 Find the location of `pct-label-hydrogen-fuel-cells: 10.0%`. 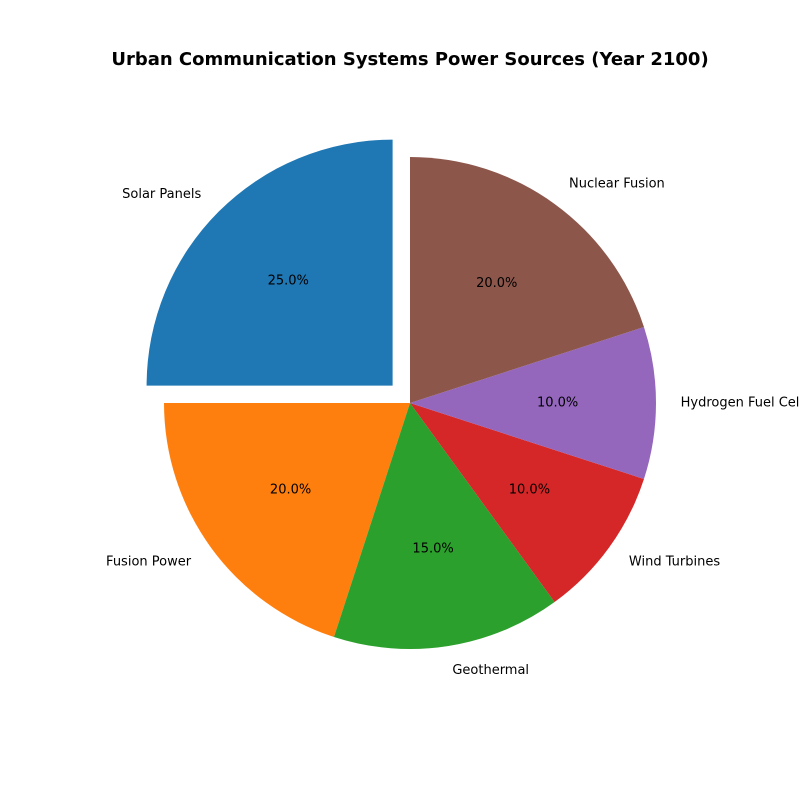

pct-label-hydrogen-fuel-cells: 10.0% is located at coordinates (557, 403).